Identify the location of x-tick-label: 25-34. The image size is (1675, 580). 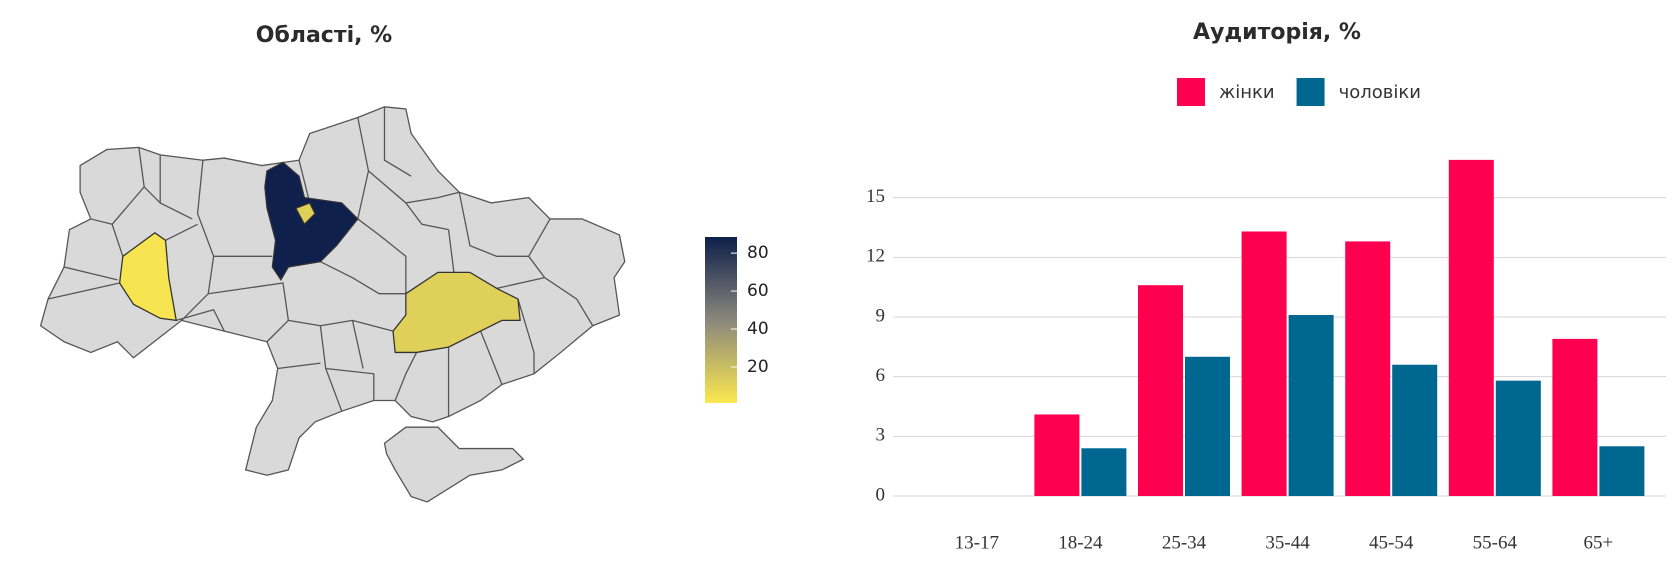
(1184, 542).